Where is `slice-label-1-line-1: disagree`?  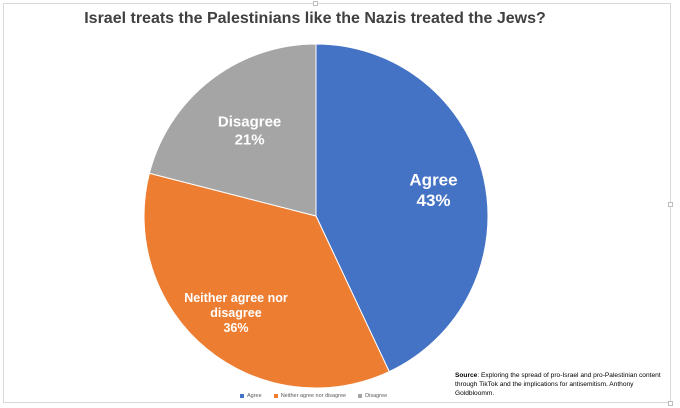
slice-label-1-line-1: disagree is located at coordinates (235, 313).